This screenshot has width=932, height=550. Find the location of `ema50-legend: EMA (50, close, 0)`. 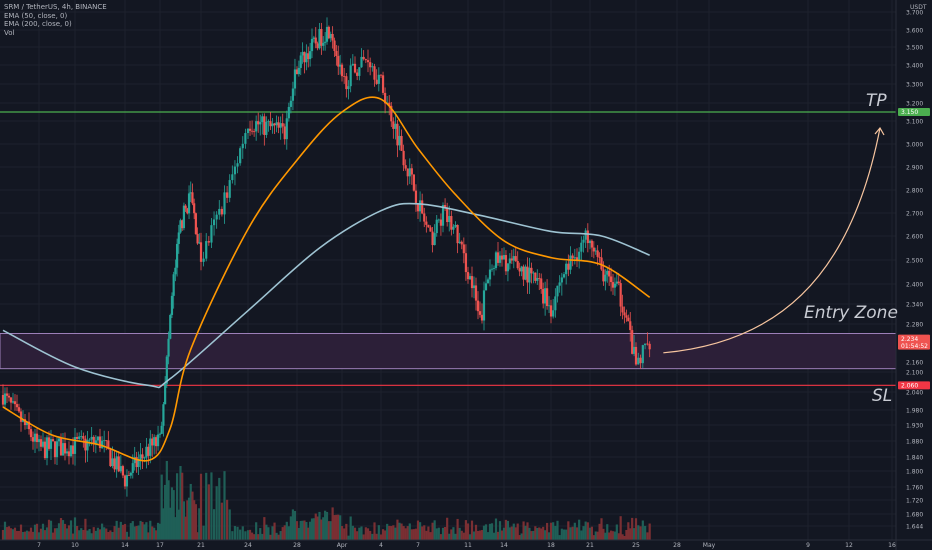

ema50-legend: EMA (50, close, 0) is located at coordinates (36, 15).